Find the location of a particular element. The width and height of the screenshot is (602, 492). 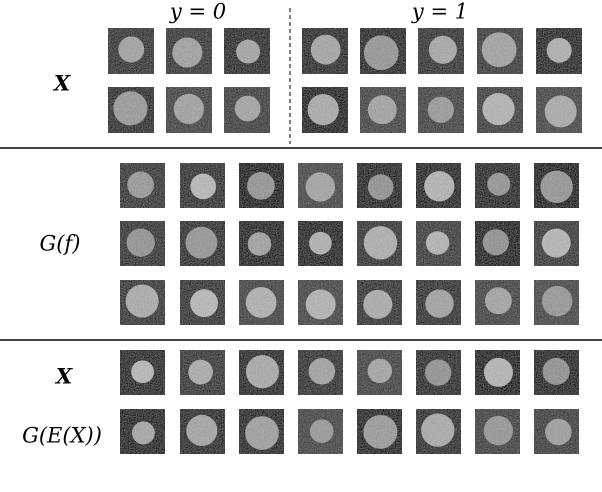

group-label: y = 1 is located at coordinates (439, 12).